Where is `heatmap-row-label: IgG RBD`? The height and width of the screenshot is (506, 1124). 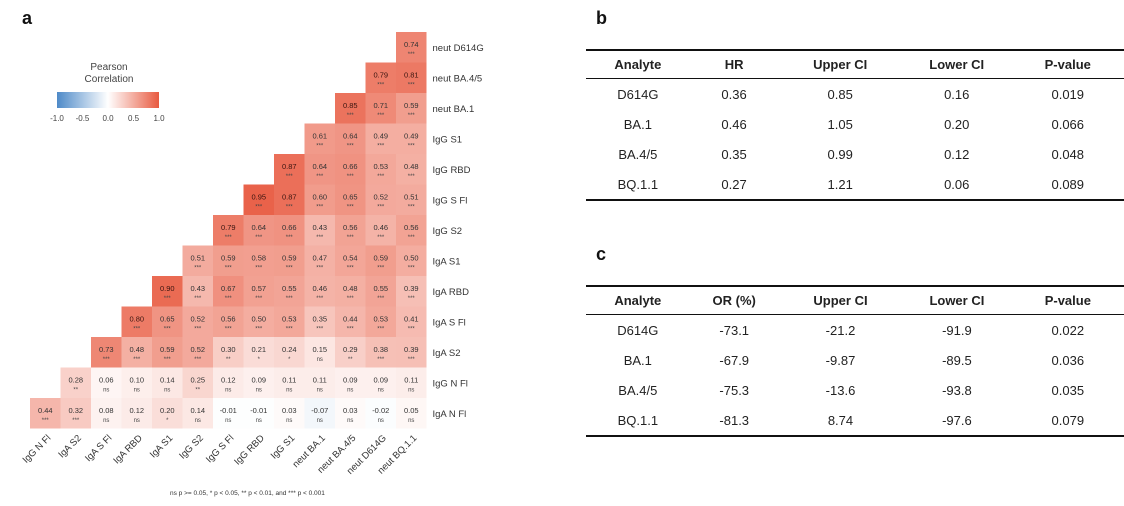
heatmap-row-label: IgG RBD is located at coordinates (452, 170).